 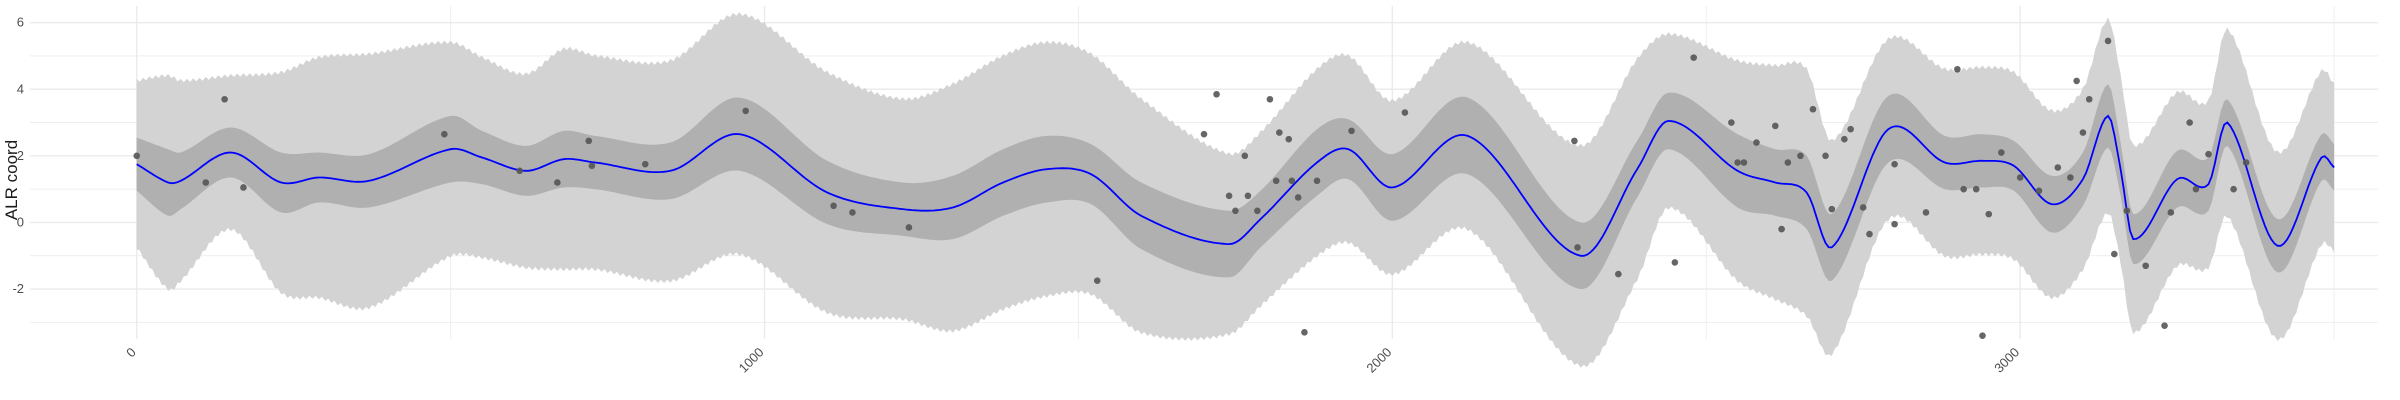 What do you see at coordinates (751, 360) in the screenshot?
I see `x-tick-label: 1000` at bounding box center [751, 360].